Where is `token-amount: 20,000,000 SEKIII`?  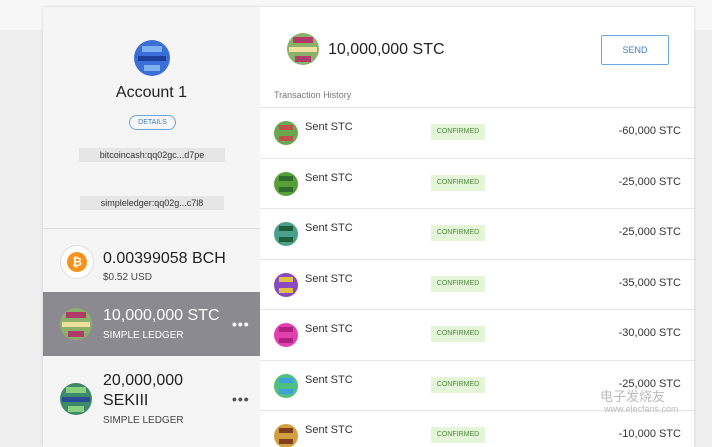 token-amount: 20,000,000 SEKIII is located at coordinates (143, 390).